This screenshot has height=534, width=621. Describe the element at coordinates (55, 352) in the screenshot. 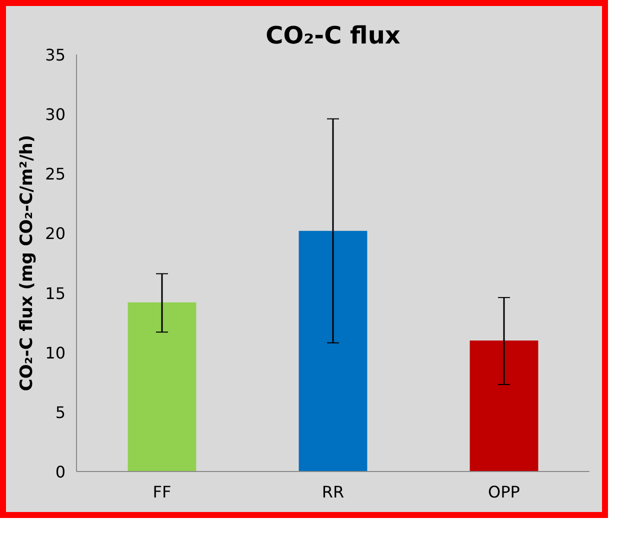

I see `y-tick-label: 10` at that location.